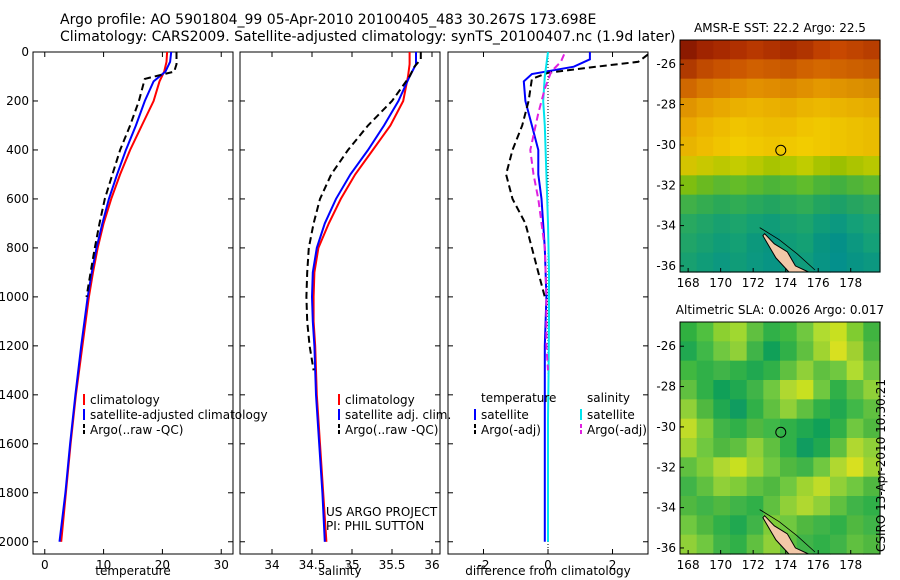 This screenshot has height=580, width=900. Describe the element at coordinates (666, 427) in the screenshot. I see `map-y-tick-label: -30` at that location.